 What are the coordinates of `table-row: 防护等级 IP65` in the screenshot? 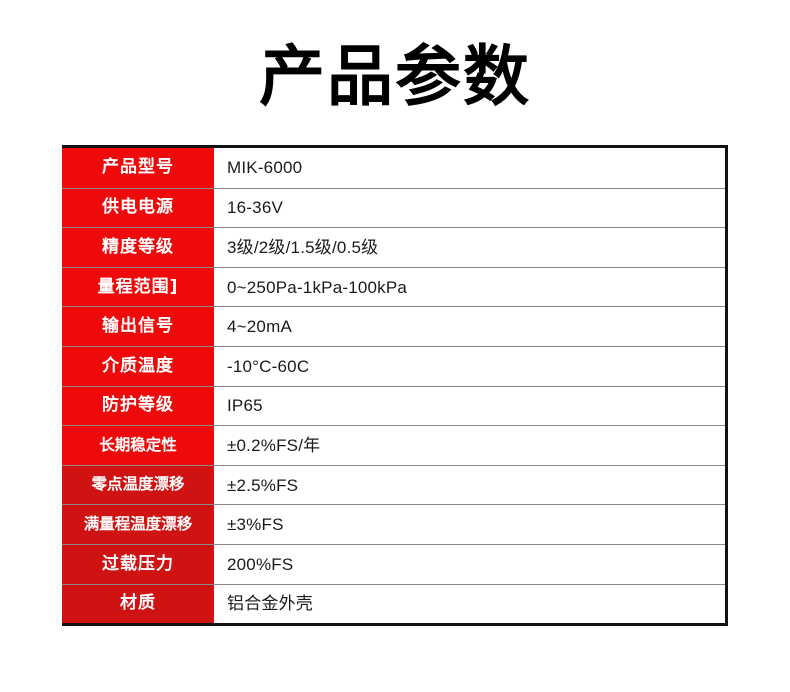 It's located at (393, 405).